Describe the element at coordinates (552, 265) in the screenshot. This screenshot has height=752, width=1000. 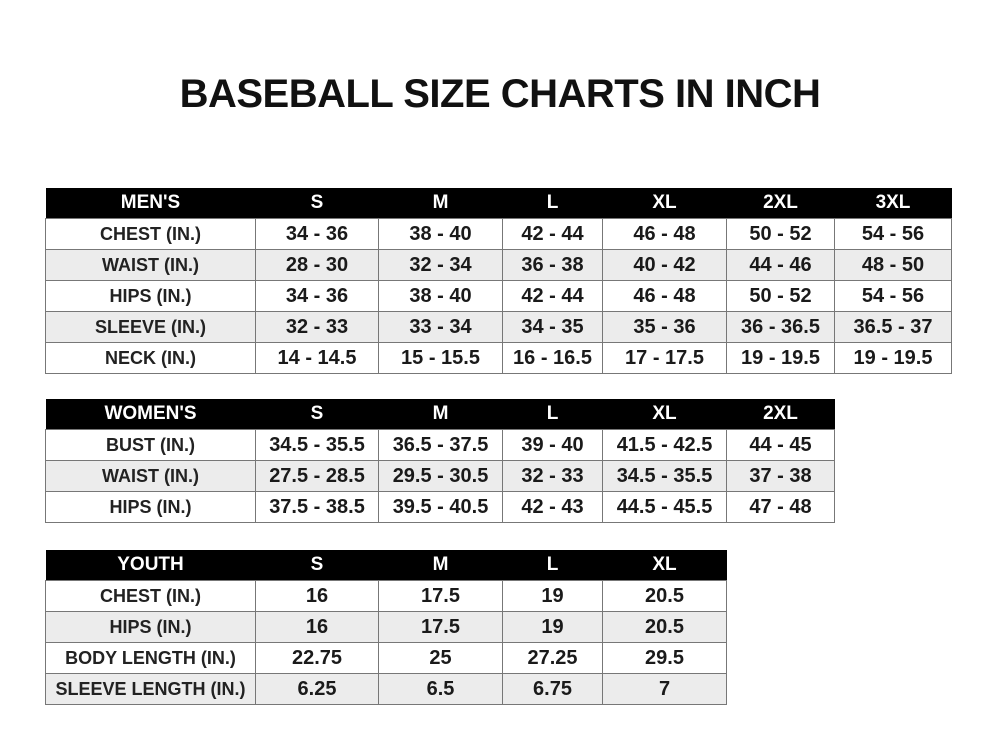
I see `measurement-cell: 36 - 38` at that location.